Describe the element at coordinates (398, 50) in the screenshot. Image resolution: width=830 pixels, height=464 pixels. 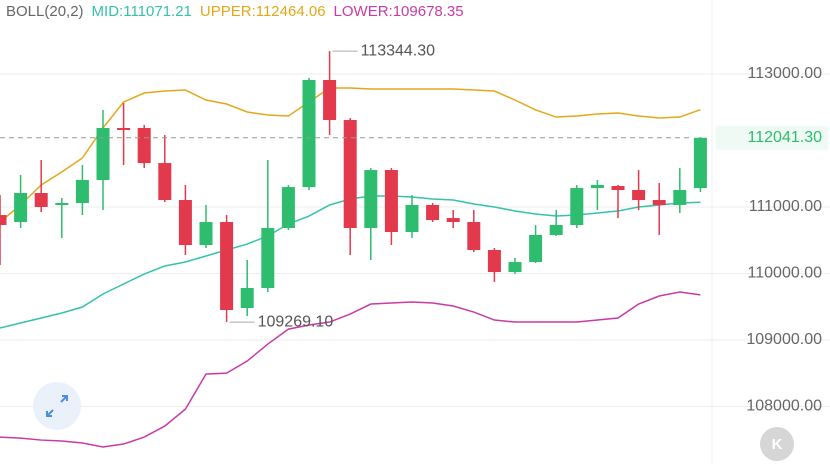
I see `high-marker-label: 113344.30` at that location.